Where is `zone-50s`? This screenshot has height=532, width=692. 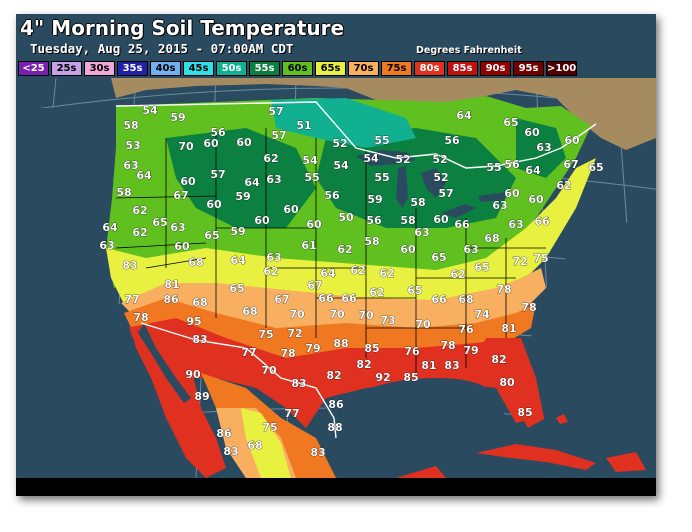 zone-50s is located at coordinates (343, 123).